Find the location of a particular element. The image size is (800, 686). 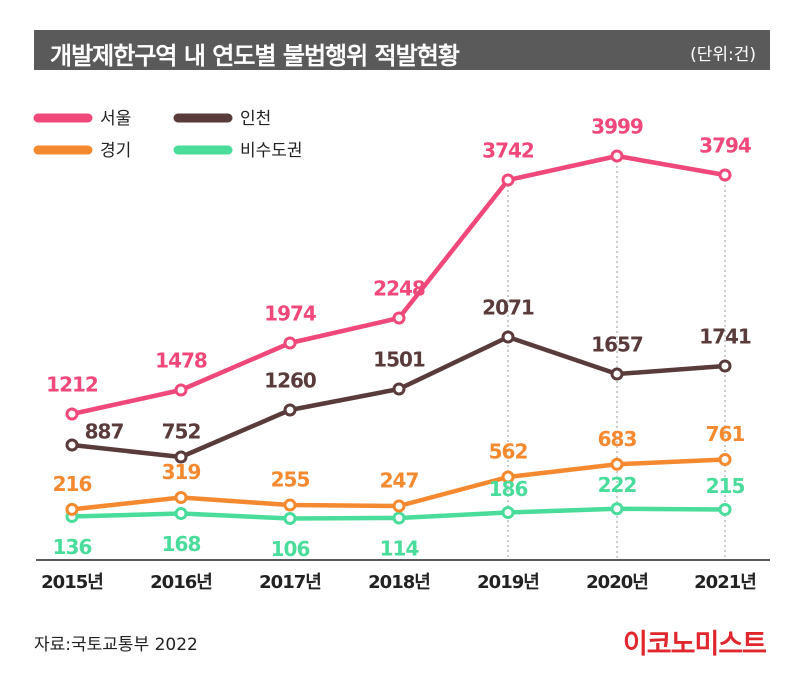

value-label-non-capital-3: 114 is located at coordinates (399, 548).